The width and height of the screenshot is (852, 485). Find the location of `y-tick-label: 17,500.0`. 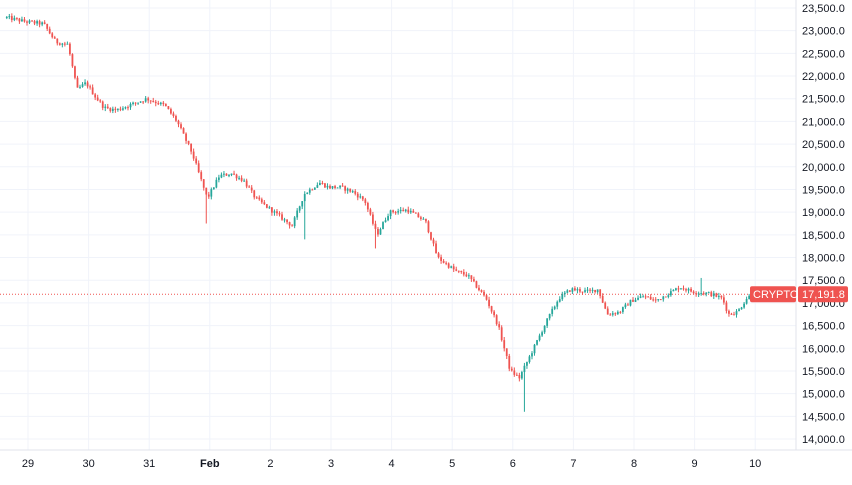

y-tick-label: 17,500.0 is located at coordinates (823, 281).